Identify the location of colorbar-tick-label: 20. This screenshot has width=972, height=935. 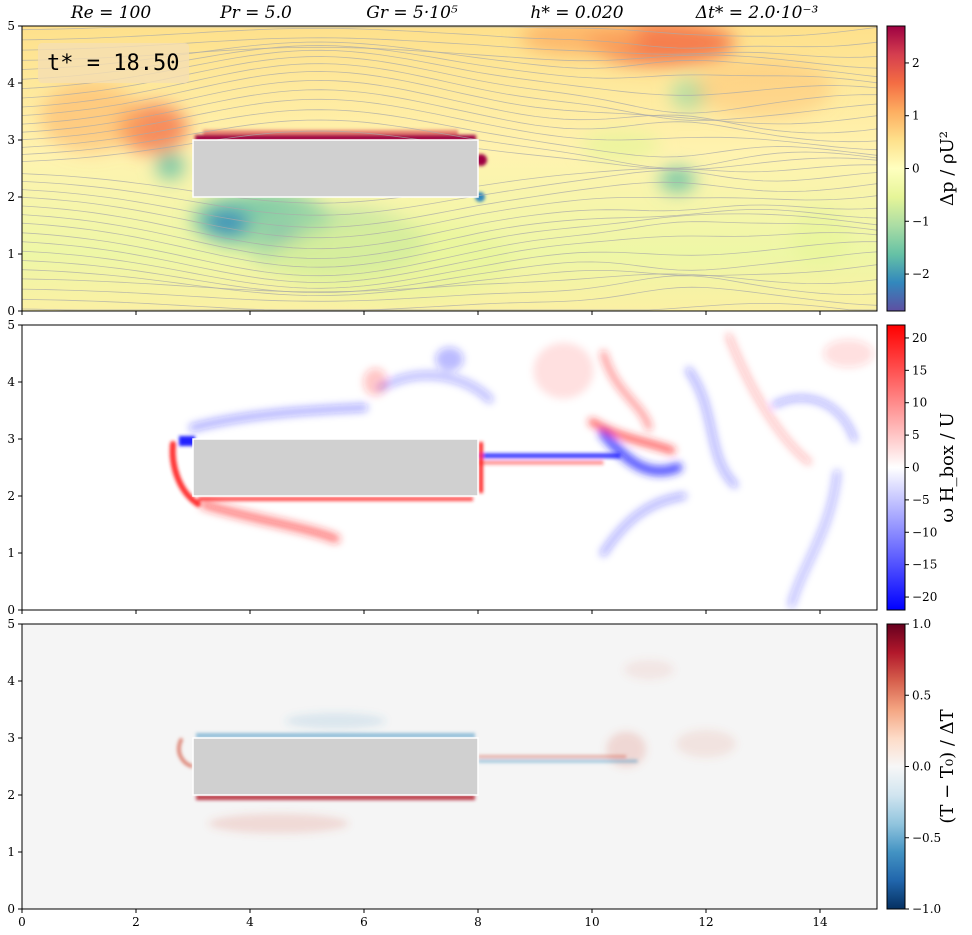
(919, 338).